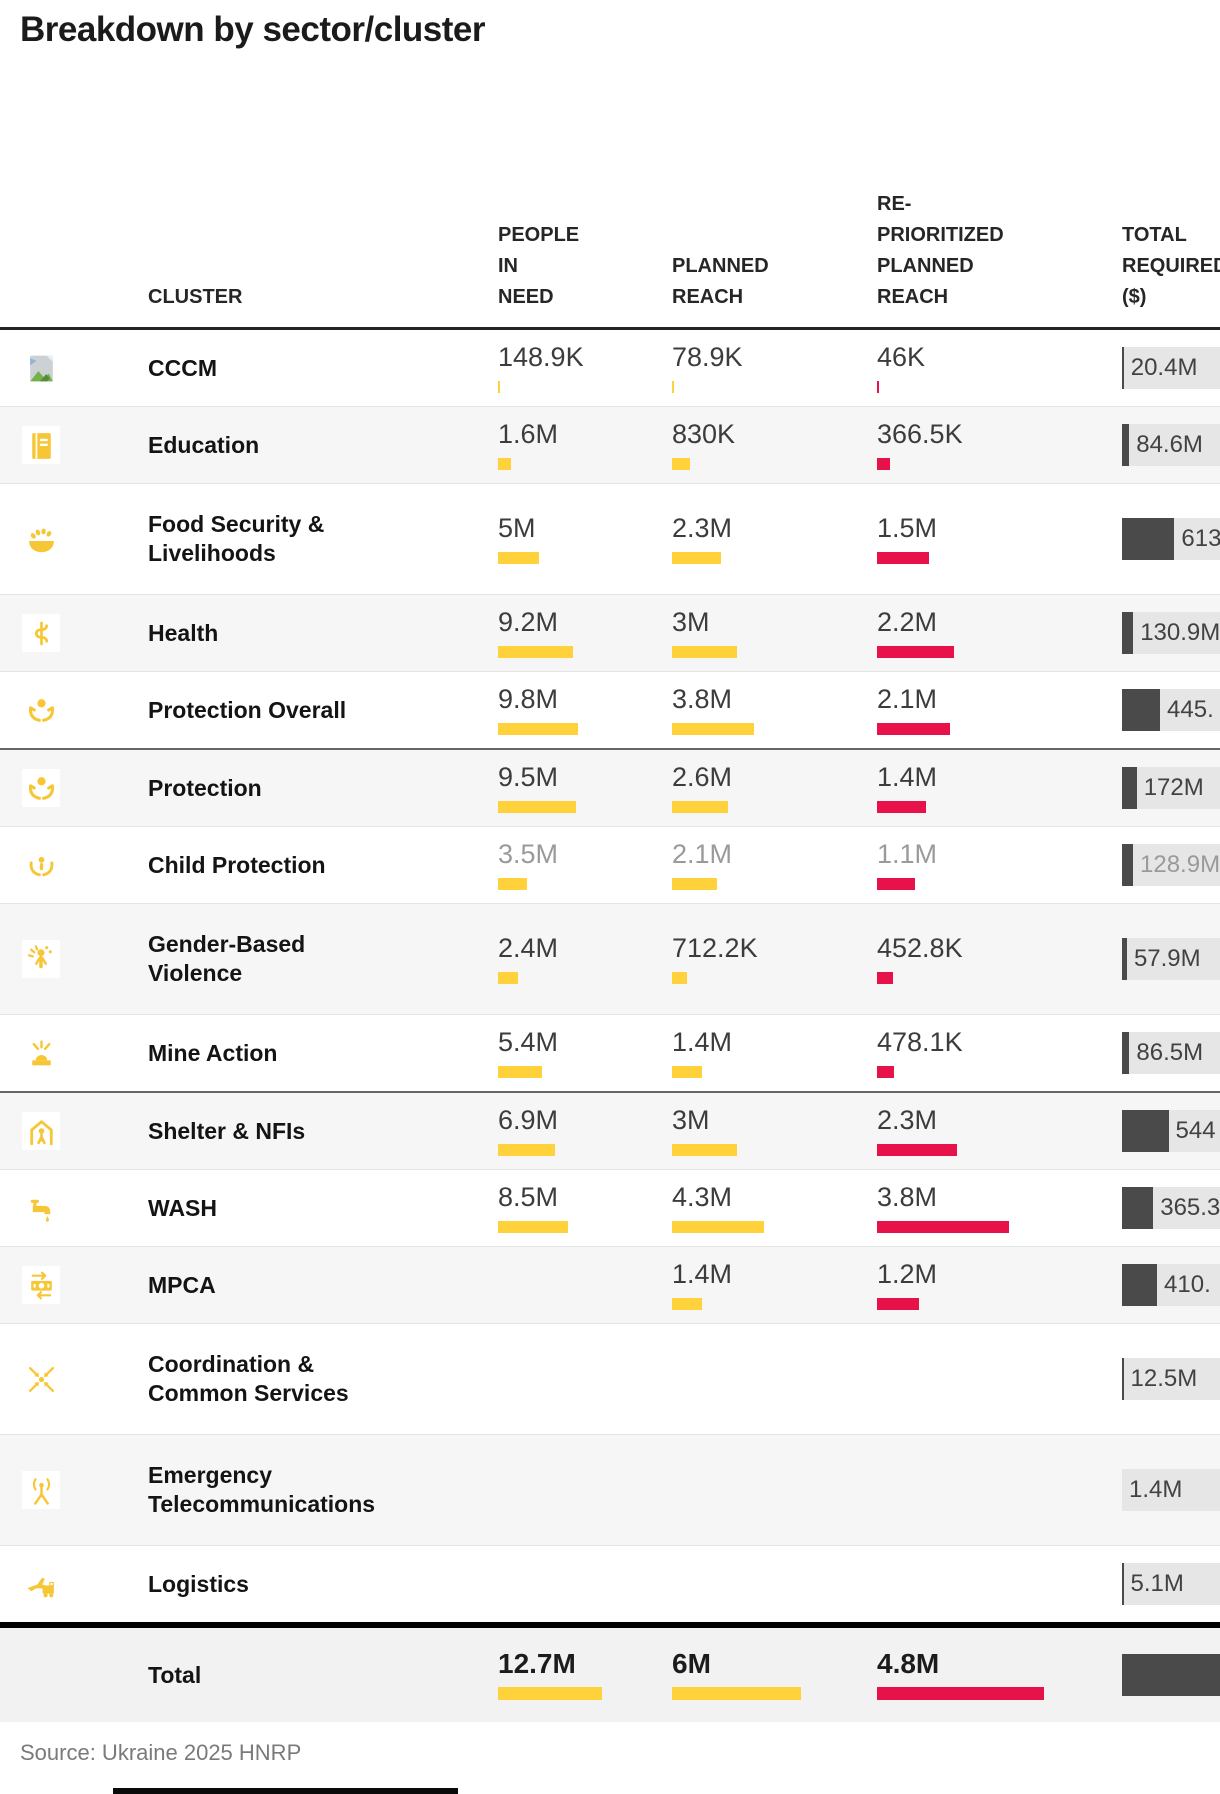 The height and width of the screenshot is (1794, 1220). Describe the element at coordinates (539, 266) in the screenshot. I see `header-people-in-need: PEOPLE IN NEED` at that location.